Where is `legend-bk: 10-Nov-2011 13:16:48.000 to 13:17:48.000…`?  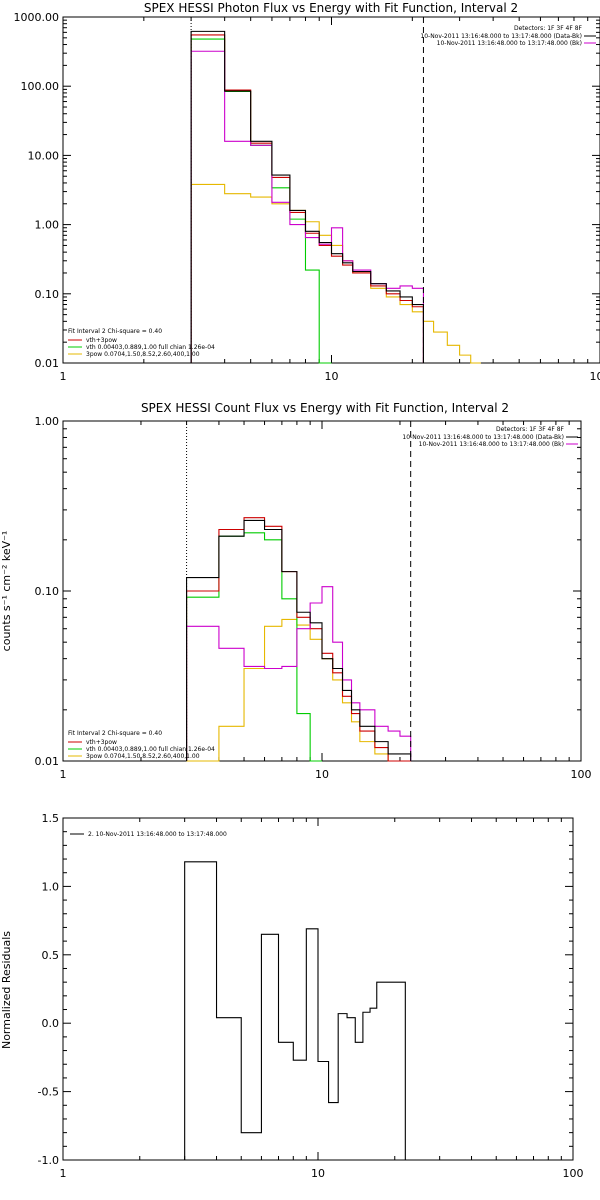
legend-bk: 10-Nov-2011 13:16:48.000 to 13:17:48.000… is located at coordinates (509, 43).